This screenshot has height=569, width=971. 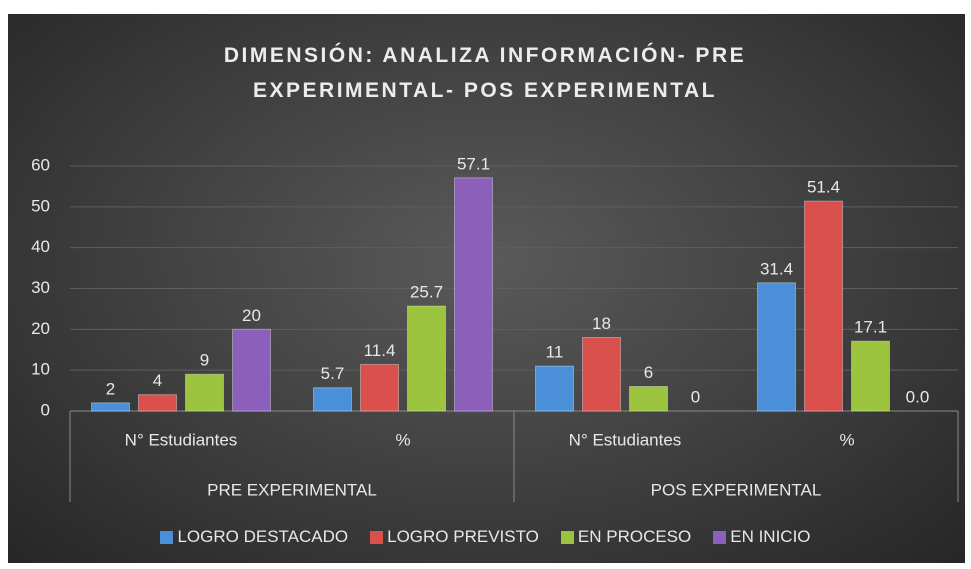 What do you see at coordinates (870, 327) in the screenshot?
I see `data-label: 17.1` at bounding box center [870, 327].